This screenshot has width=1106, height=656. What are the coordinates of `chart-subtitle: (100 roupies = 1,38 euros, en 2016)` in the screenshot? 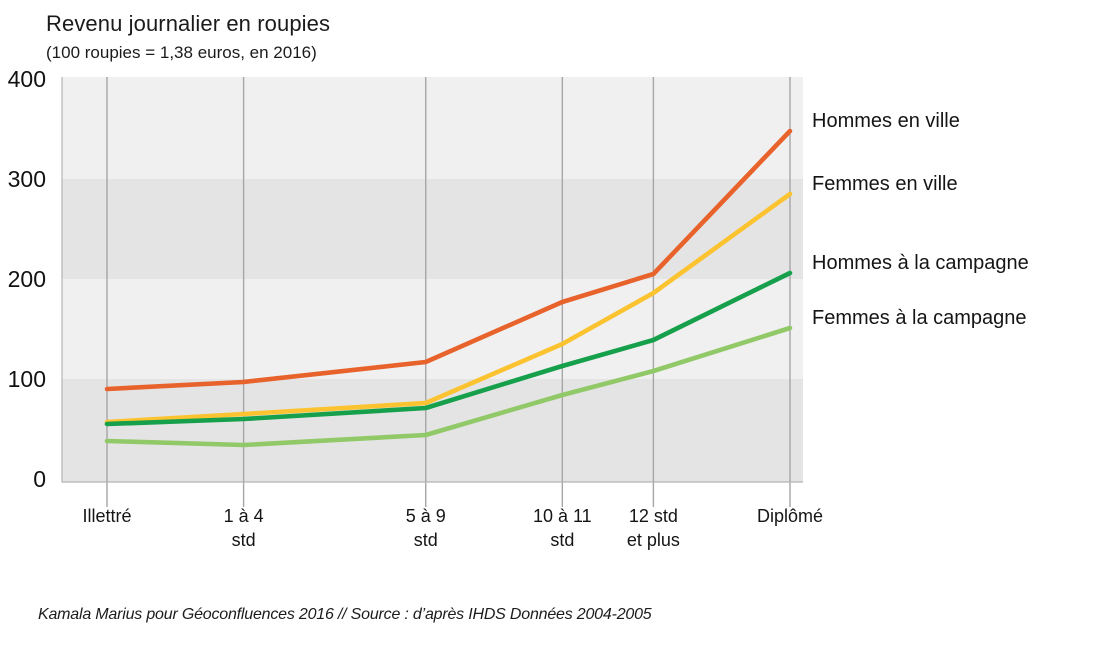 It's located at (181, 52).